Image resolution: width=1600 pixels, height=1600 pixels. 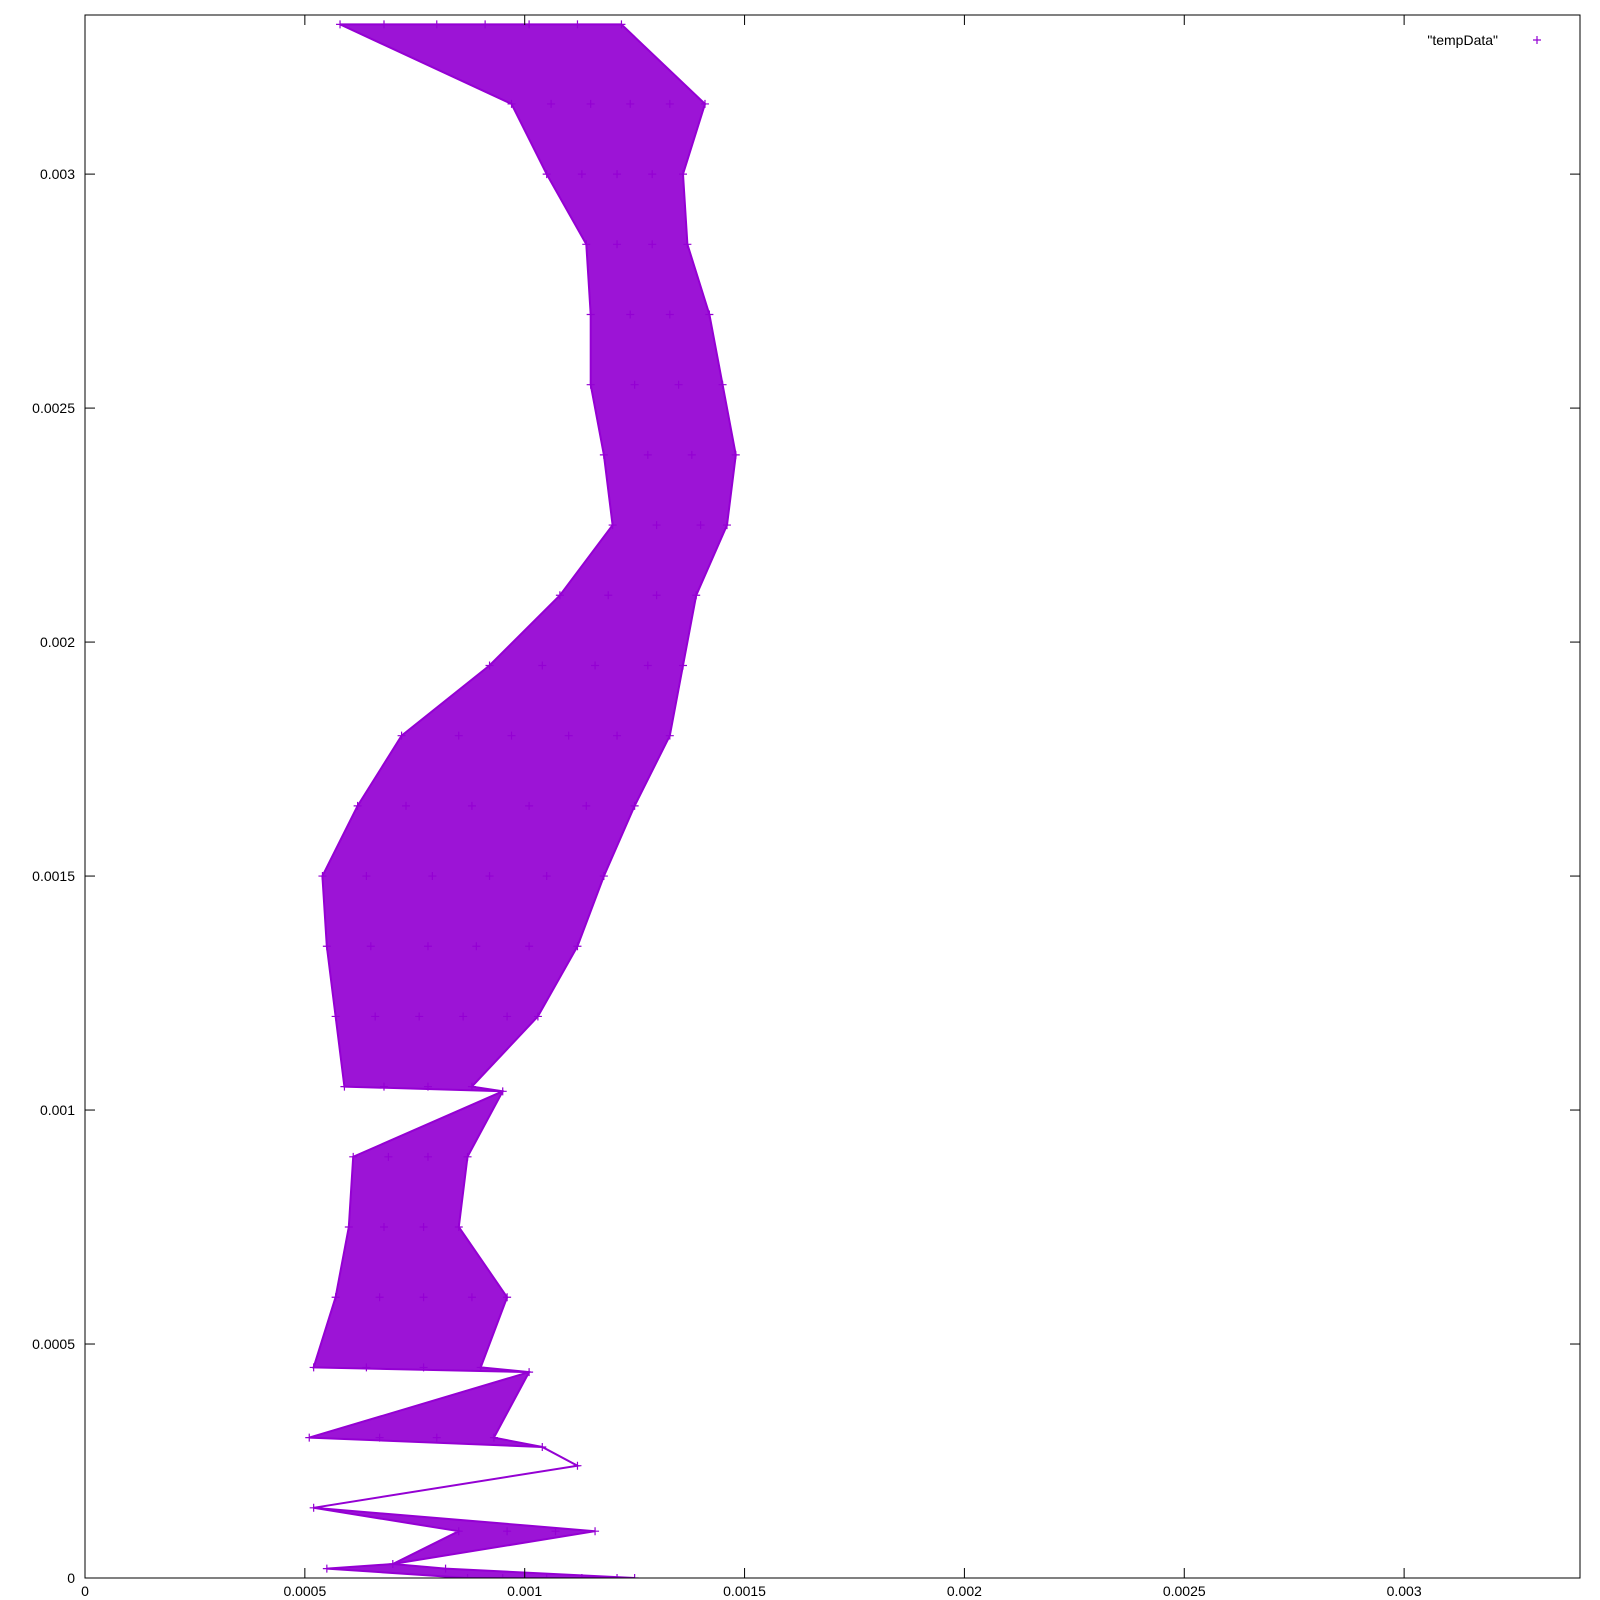 I want to click on x-tick-label: 0.0005, so click(x=304, y=1591).